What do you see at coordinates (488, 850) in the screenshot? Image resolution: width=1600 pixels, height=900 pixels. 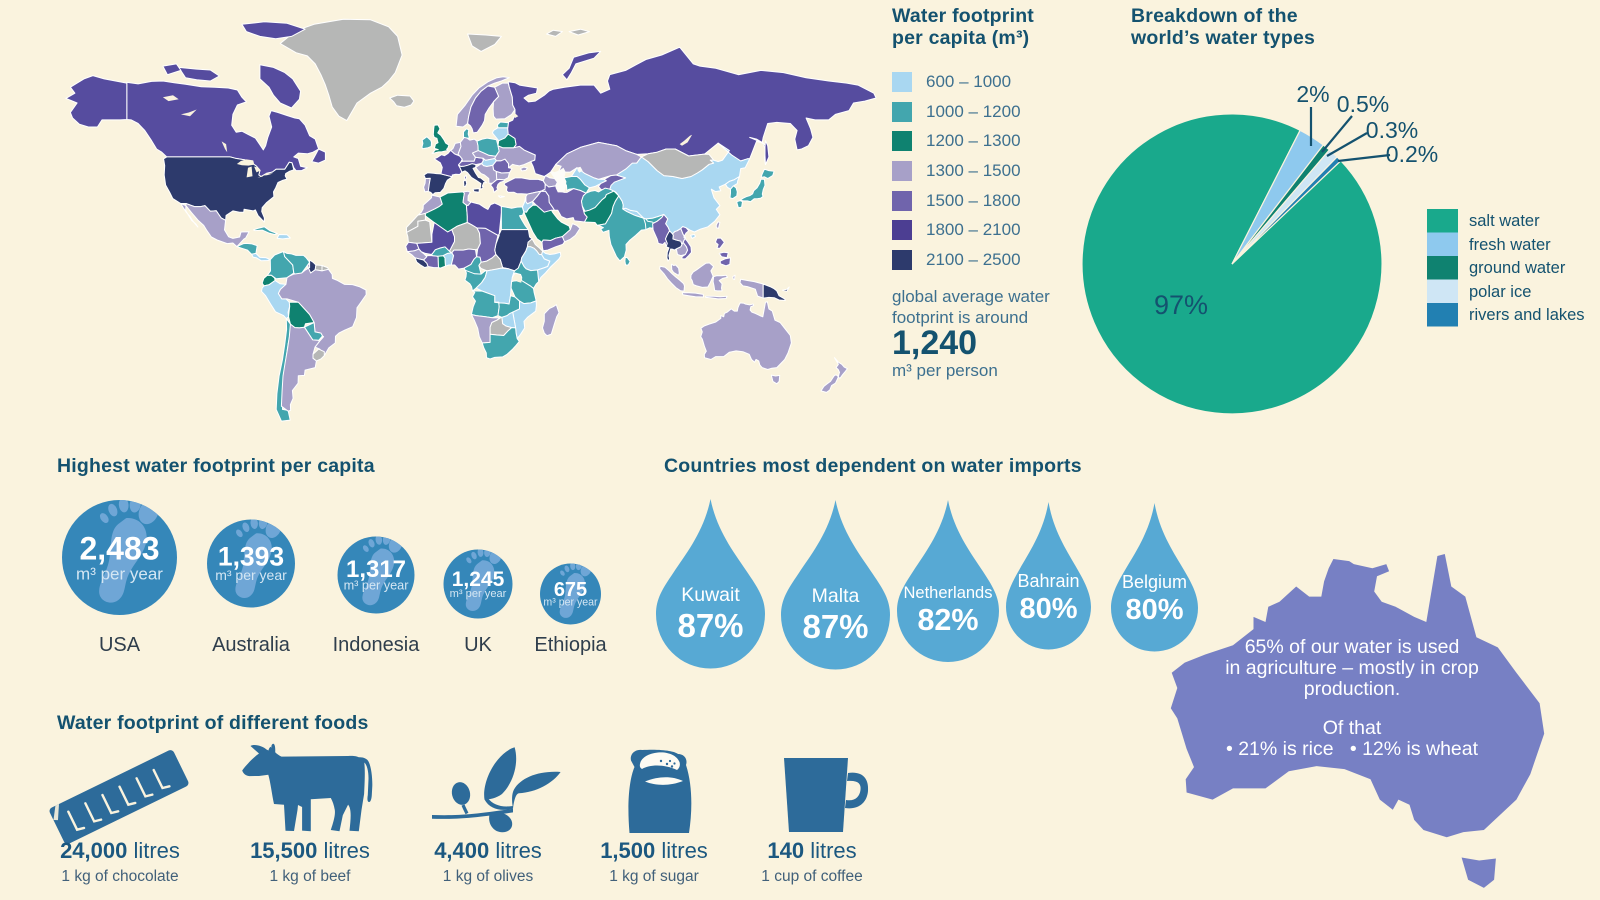 I see `svg-text: 4,400 litres` at bounding box center [488, 850].